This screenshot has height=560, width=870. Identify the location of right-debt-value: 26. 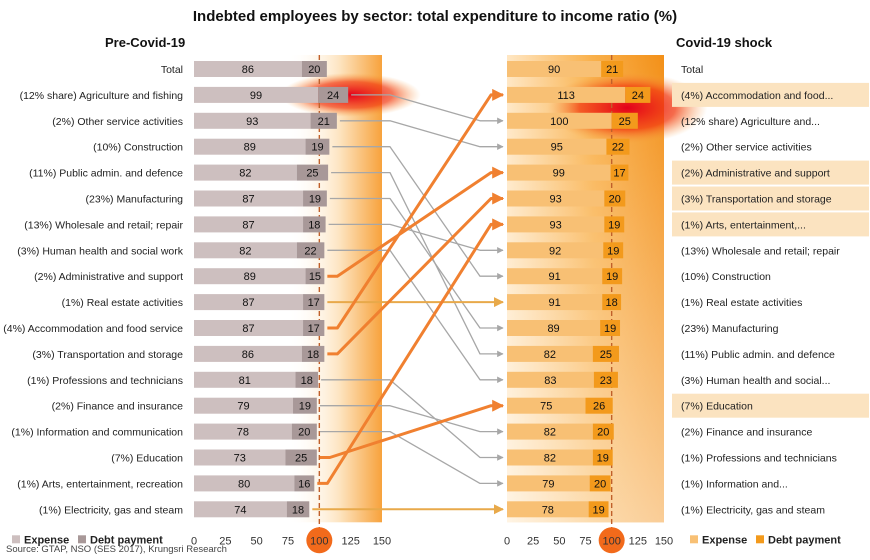
(599, 407).